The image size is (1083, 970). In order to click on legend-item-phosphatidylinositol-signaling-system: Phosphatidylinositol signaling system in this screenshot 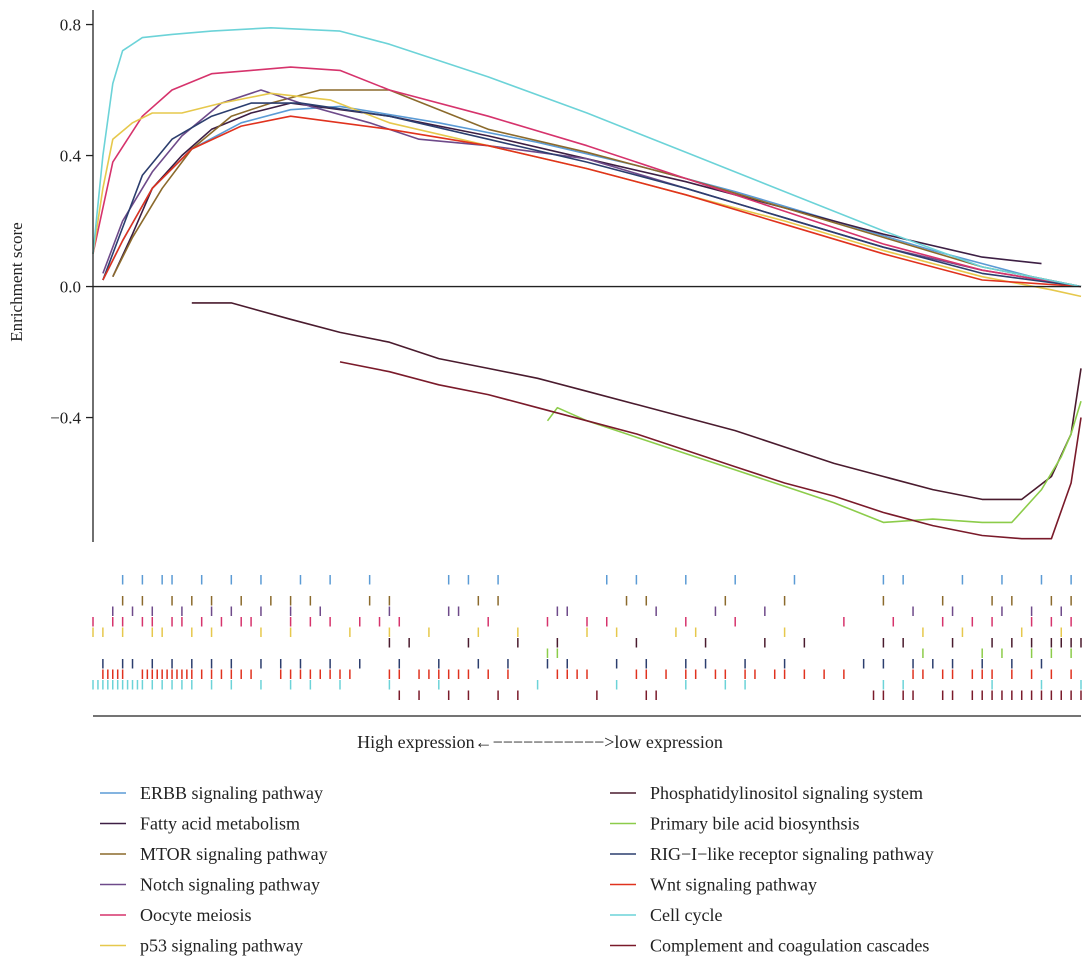, I will do `click(766, 793)`.